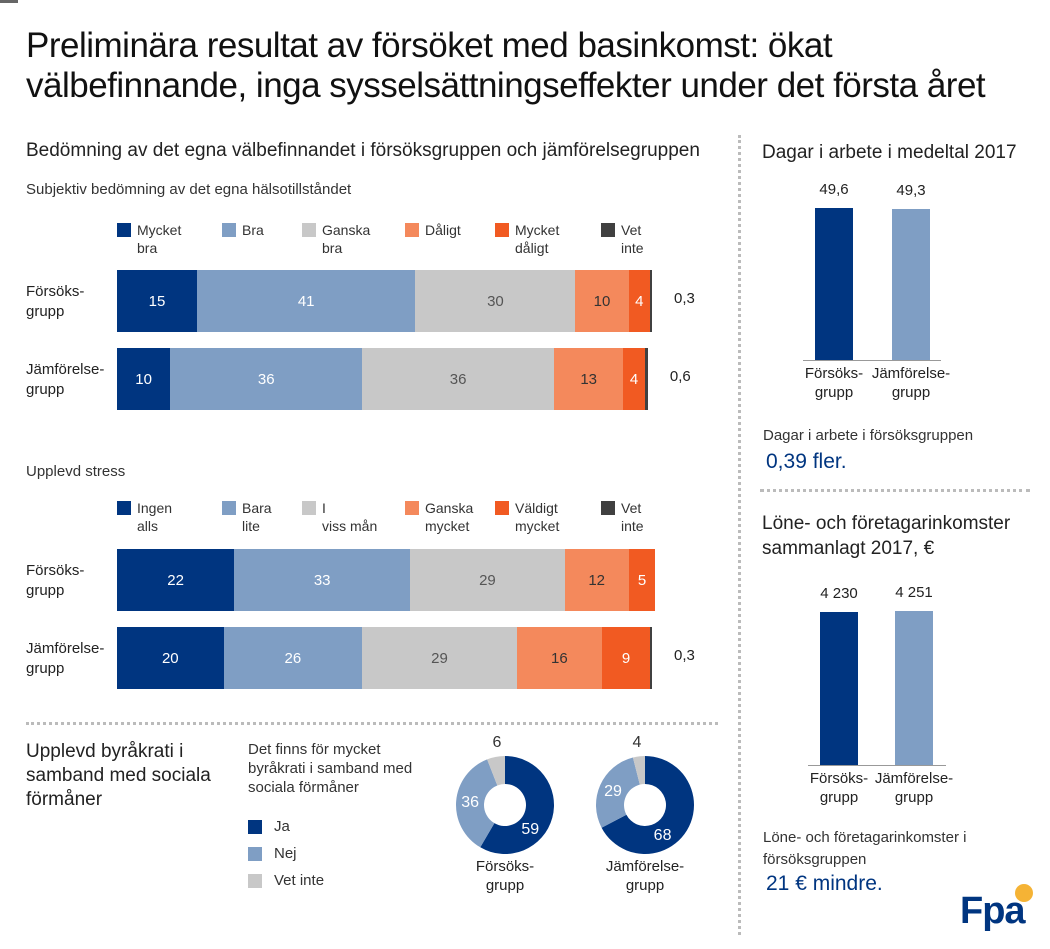 The width and height of the screenshot is (1050, 949). I want to click on bar-segment: 10, so click(602, 301).